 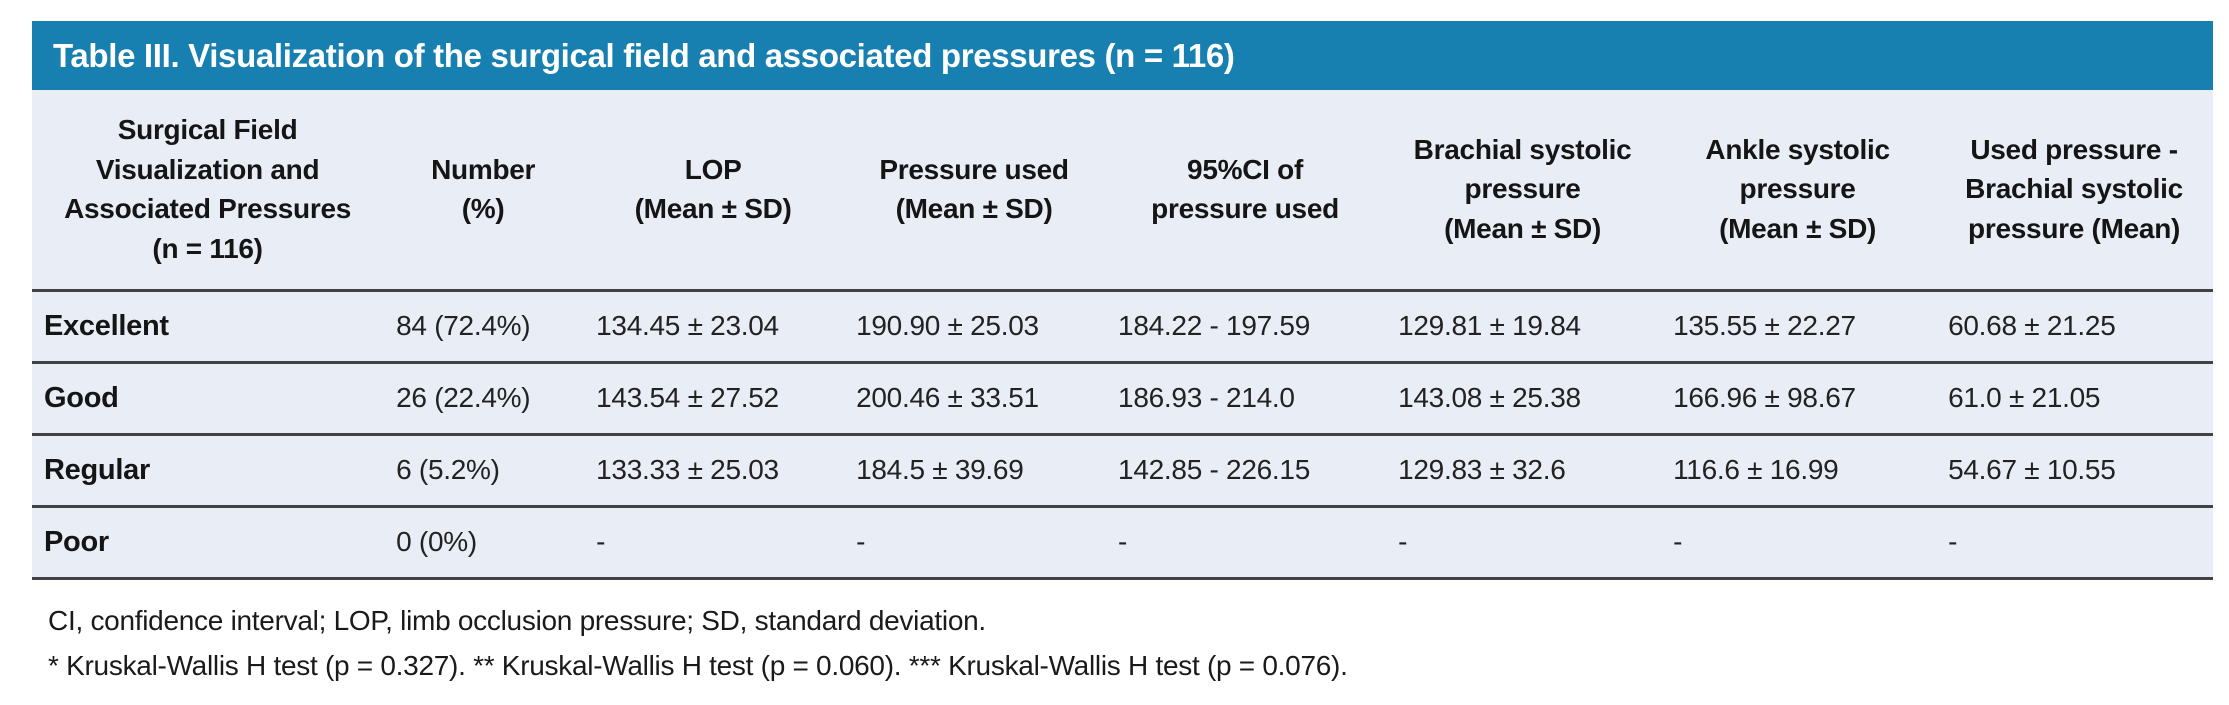 I want to click on cell-poor-used-minus-brachial: -, so click(x=2074, y=543).